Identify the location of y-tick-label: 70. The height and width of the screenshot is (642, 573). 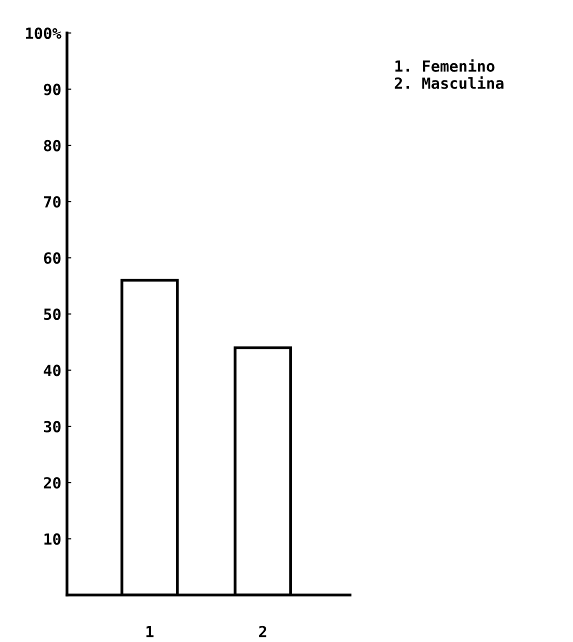
(52, 202).